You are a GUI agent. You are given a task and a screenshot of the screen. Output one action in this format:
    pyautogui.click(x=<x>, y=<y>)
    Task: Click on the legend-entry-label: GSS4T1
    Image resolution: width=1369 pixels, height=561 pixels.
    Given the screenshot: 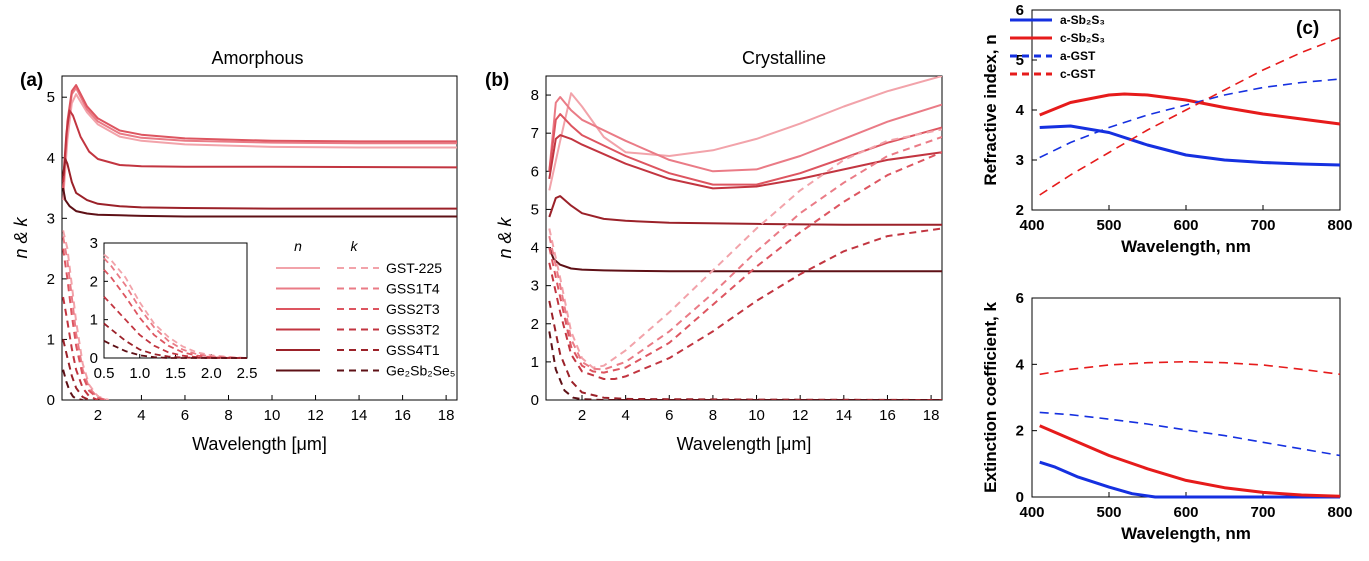 What is the action you would take?
    pyautogui.click(x=413, y=350)
    